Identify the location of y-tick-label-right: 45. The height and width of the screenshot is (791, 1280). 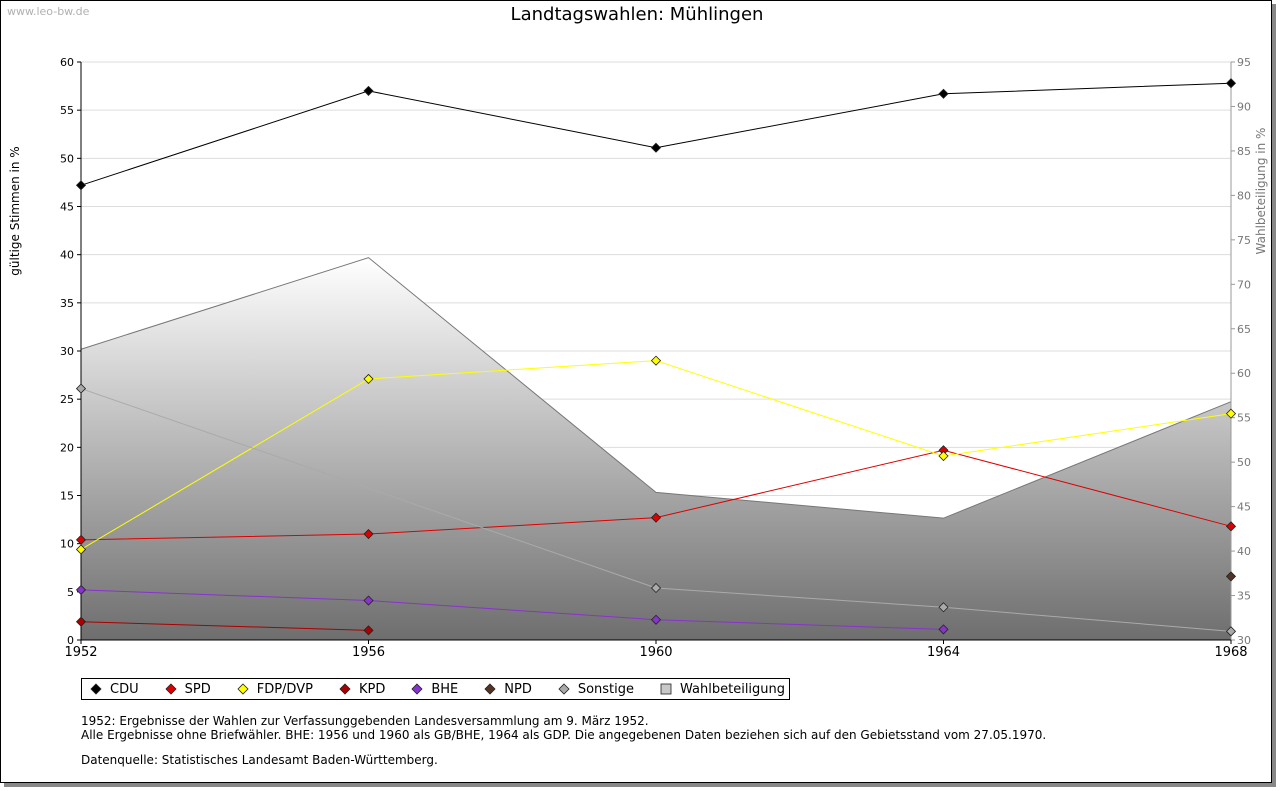
(1244, 507).